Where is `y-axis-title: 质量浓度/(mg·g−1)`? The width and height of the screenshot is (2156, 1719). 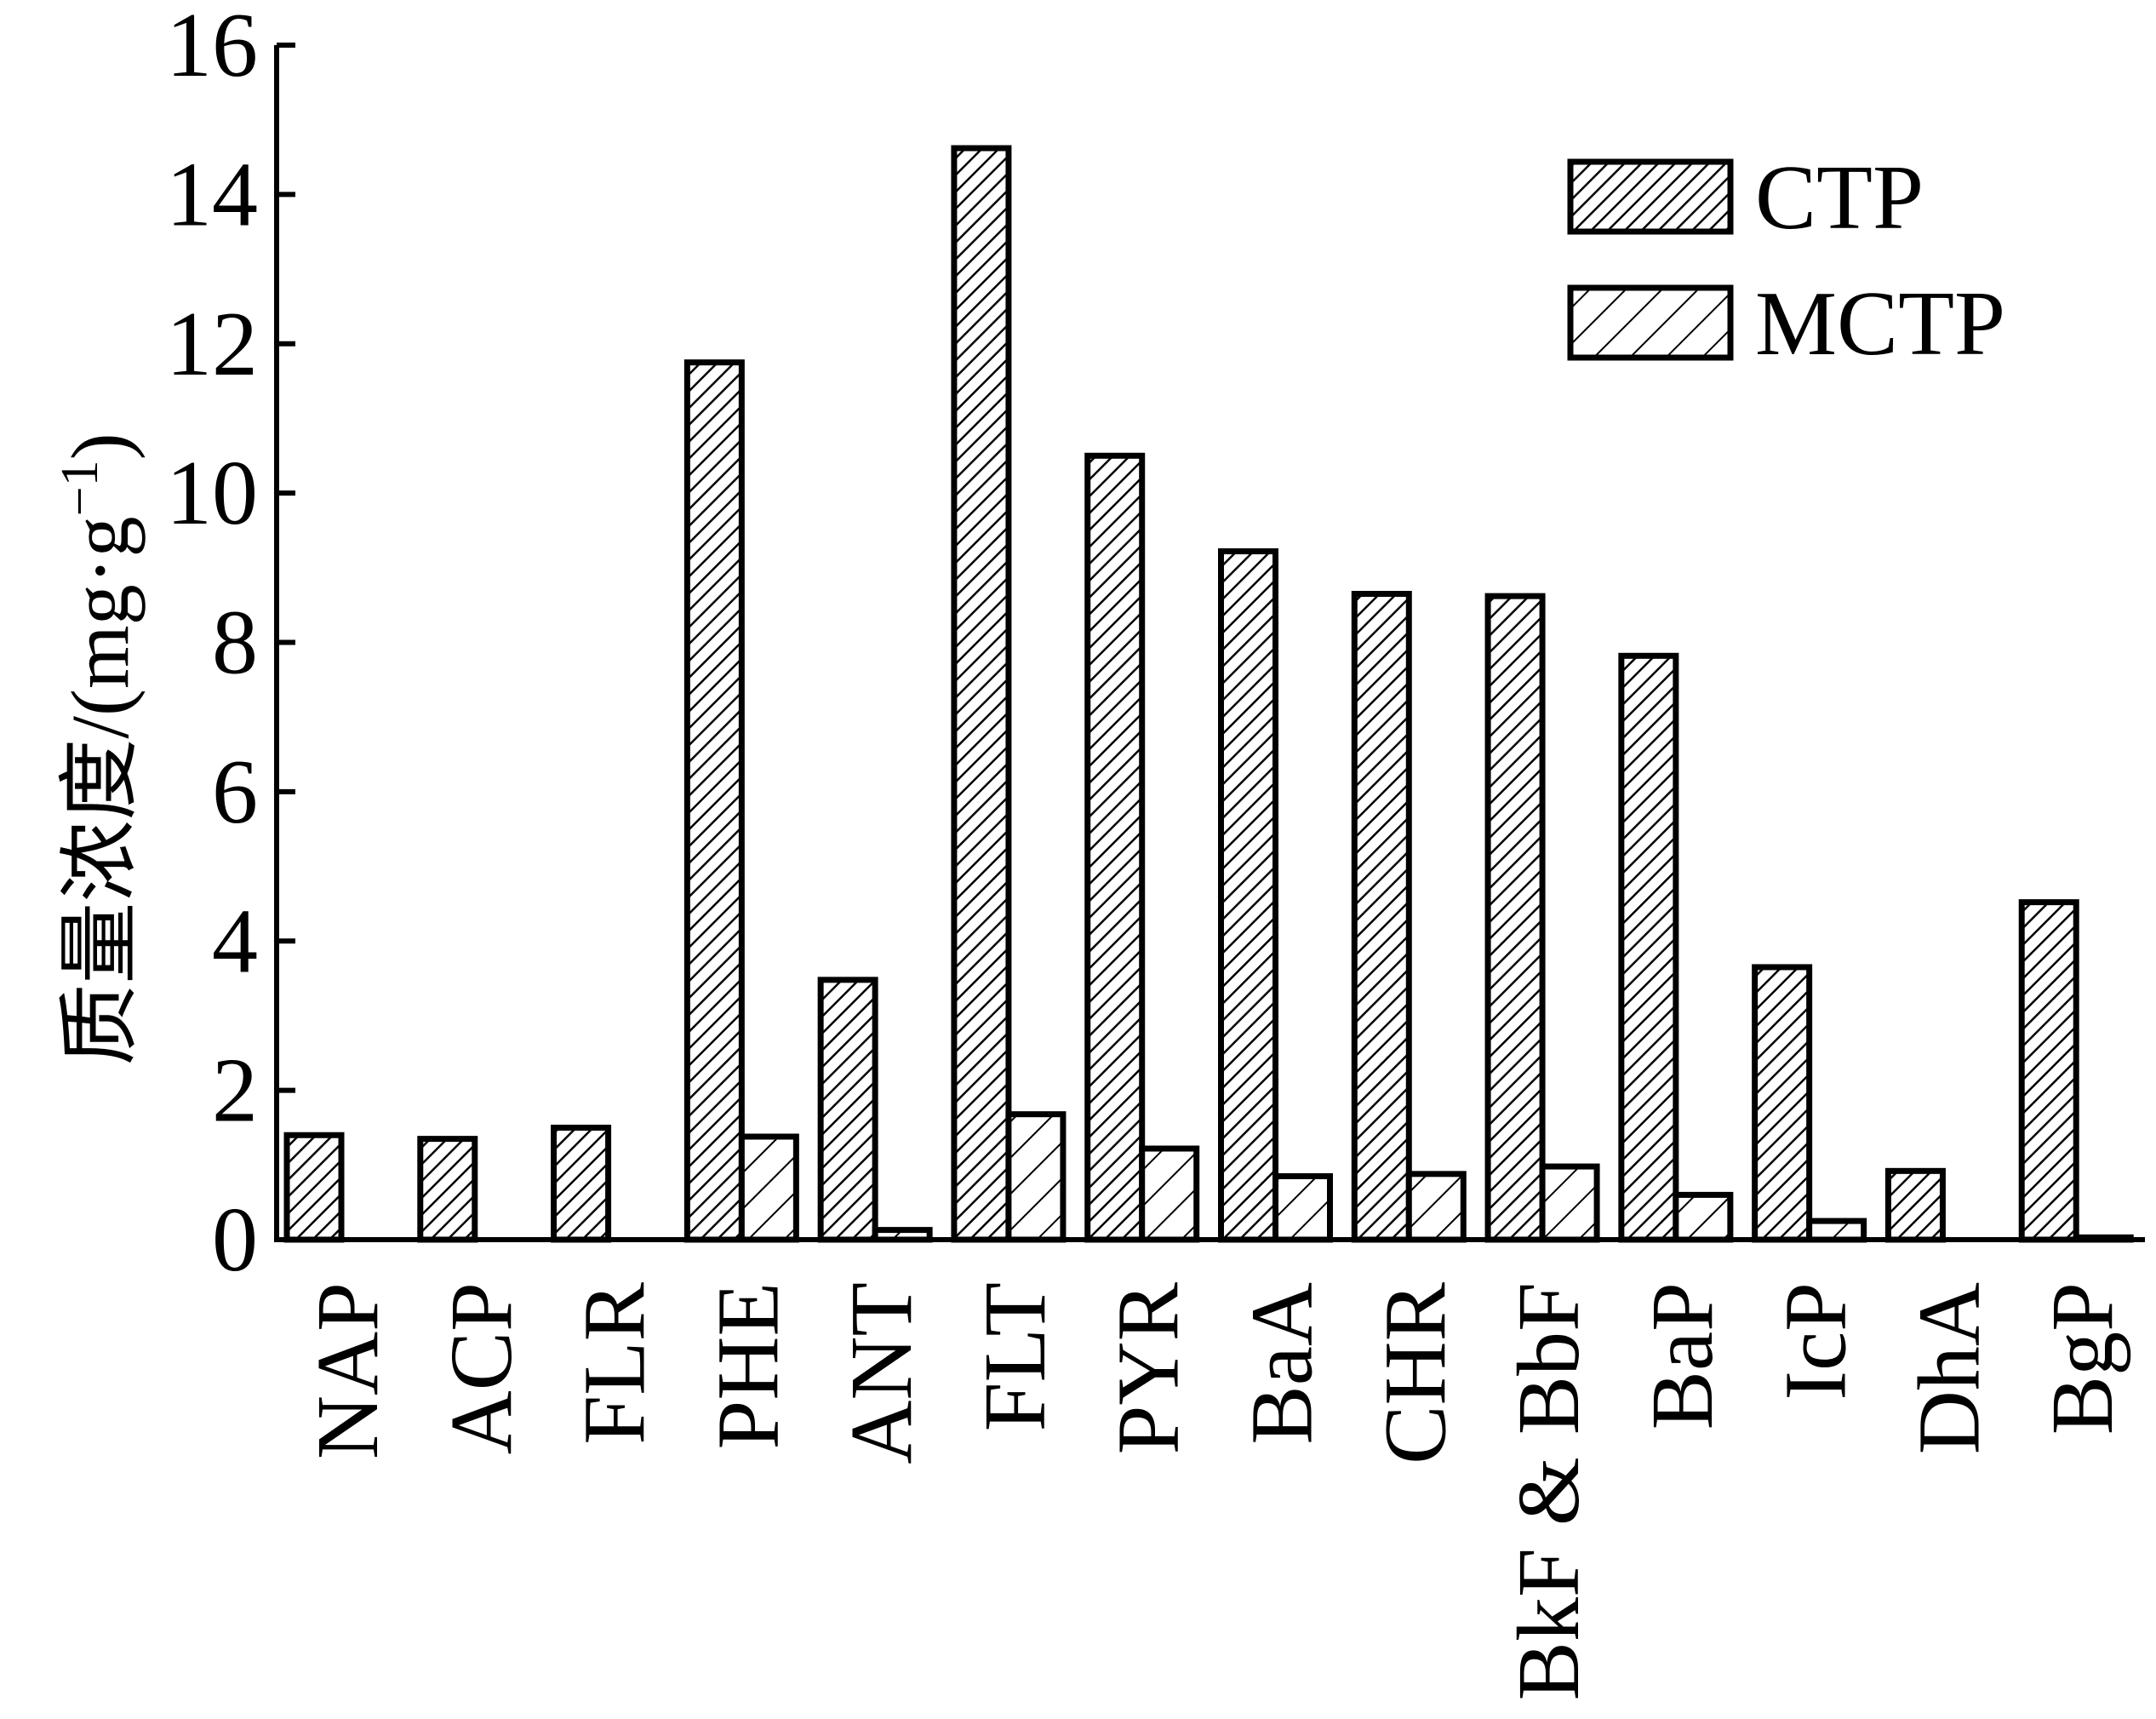
y-axis-title: 质量浓度/(mg·g−1) is located at coordinates (98, 749).